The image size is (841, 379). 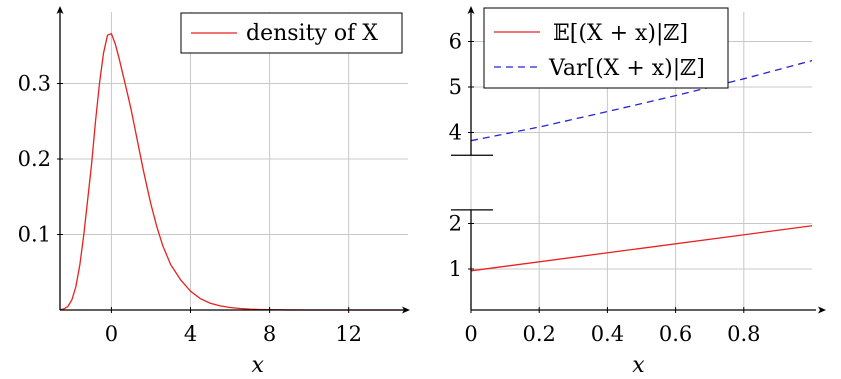 I want to click on y-tick-label: 6, so click(x=455, y=42).